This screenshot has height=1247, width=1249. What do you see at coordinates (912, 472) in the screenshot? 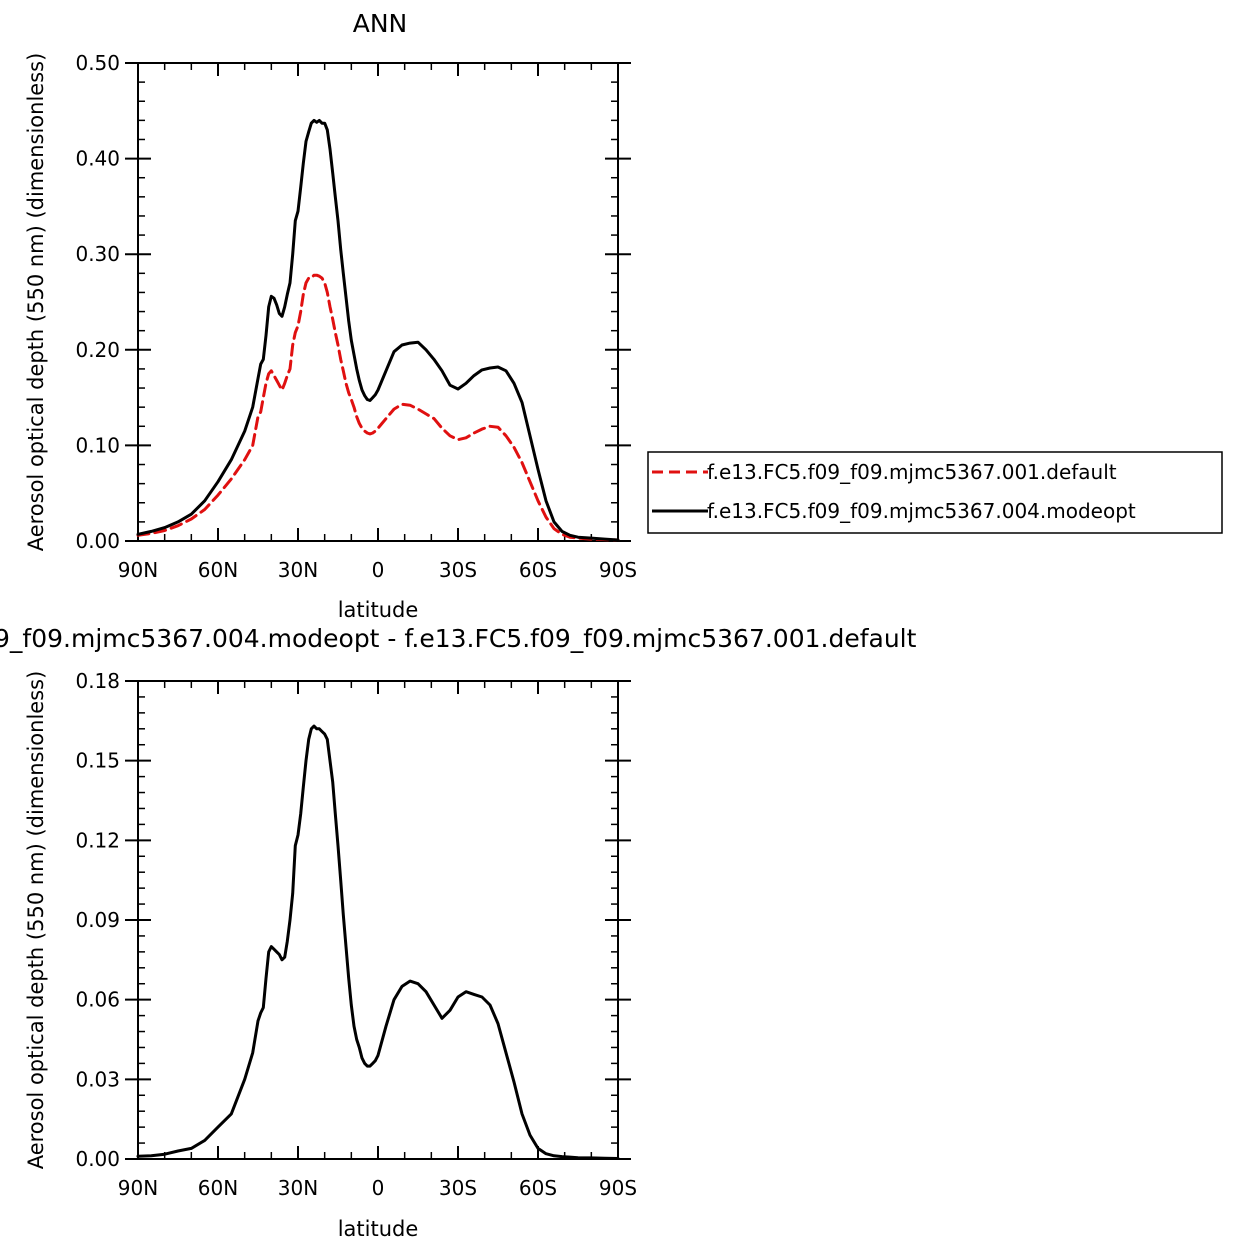
I see `legend-label-default: f.e13.FC5.f09_f09.mjmc5367.001.default` at bounding box center [912, 472].